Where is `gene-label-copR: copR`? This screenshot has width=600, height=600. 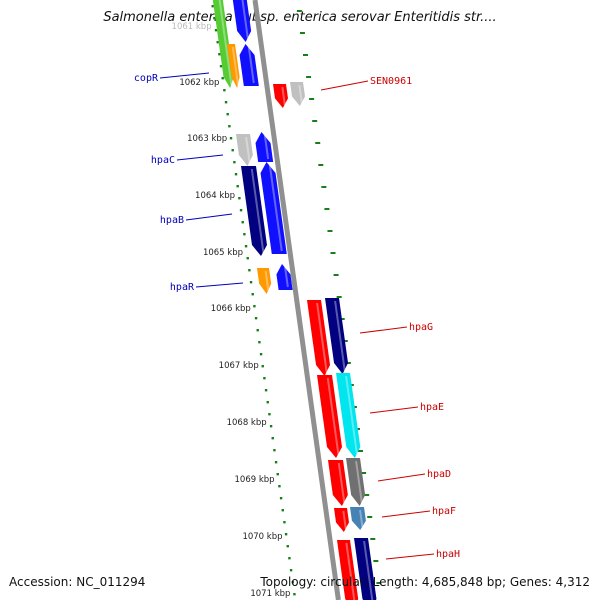
gene-label-copR: copR is located at coordinates (146, 78).